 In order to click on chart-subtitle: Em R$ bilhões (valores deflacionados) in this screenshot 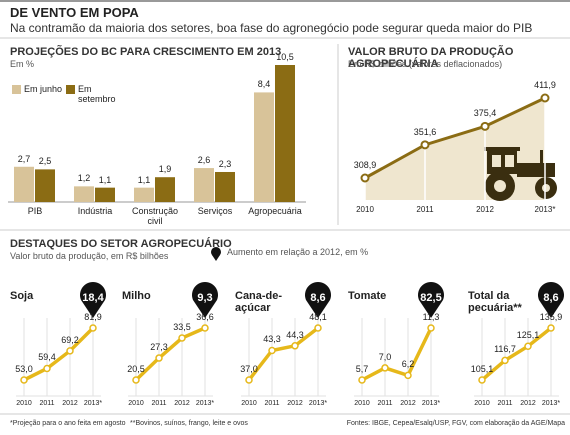, I will do `click(425, 64)`.